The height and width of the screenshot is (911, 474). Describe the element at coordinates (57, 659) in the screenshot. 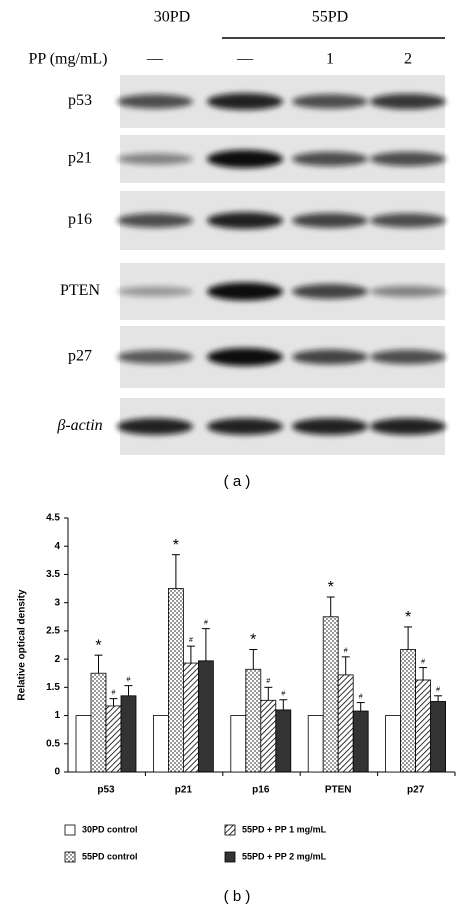

I see `y-tick-label: 2` at that location.